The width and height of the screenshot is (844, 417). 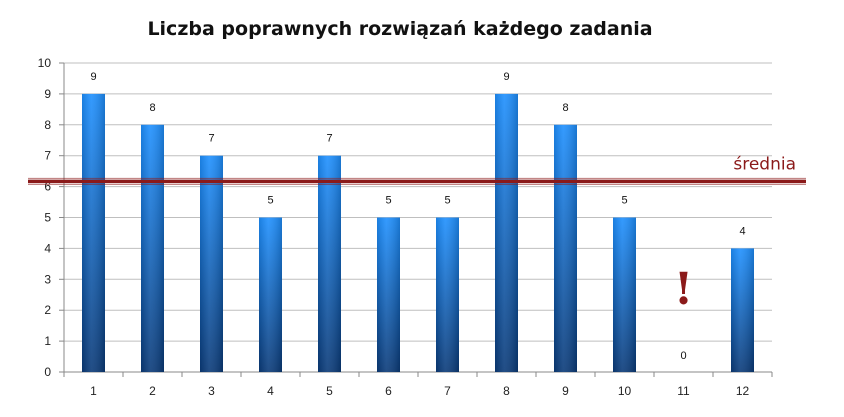 What do you see at coordinates (625, 391) in the screenshot?
I see `x-tick-label: 10` at bounding box center [625, 391].